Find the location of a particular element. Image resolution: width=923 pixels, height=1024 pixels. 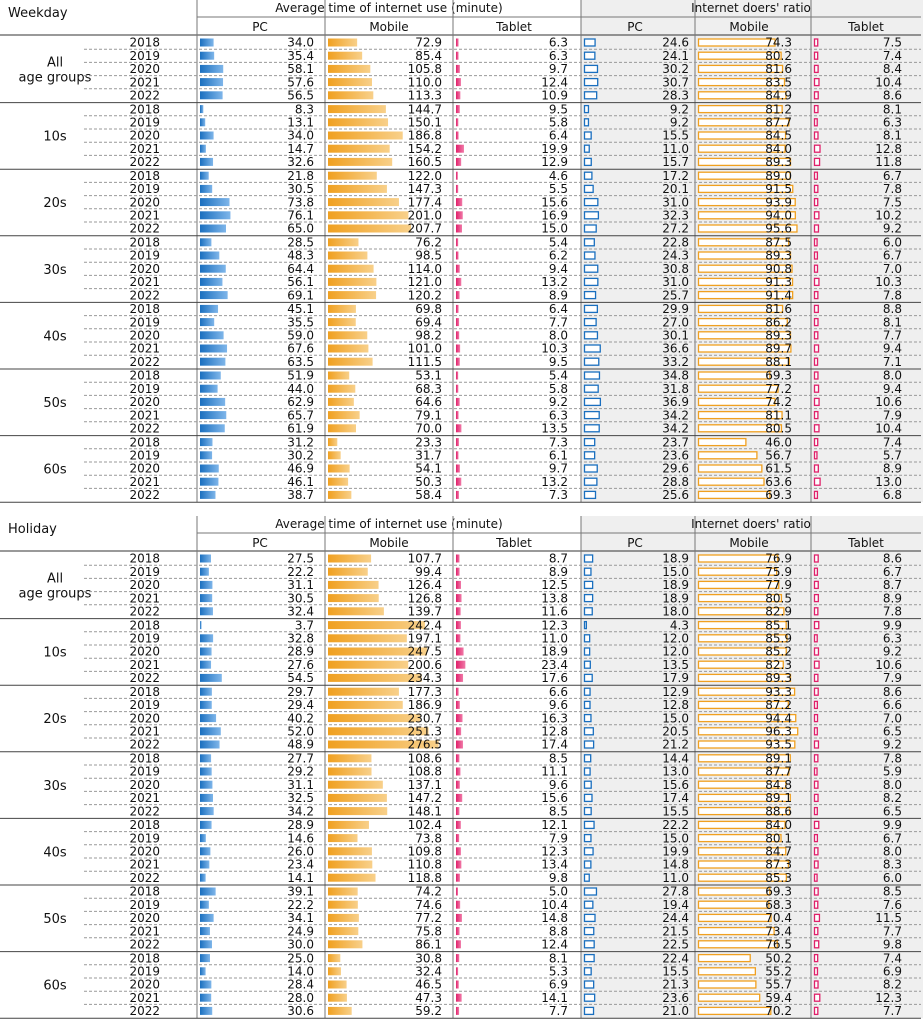

tablet-ratio-value: 8.6 is located at coordinates (892, 559).